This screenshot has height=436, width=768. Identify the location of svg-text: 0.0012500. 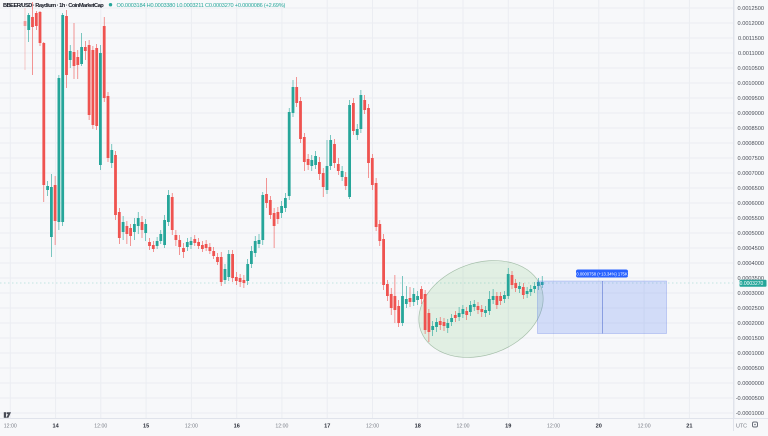
(751, 9).